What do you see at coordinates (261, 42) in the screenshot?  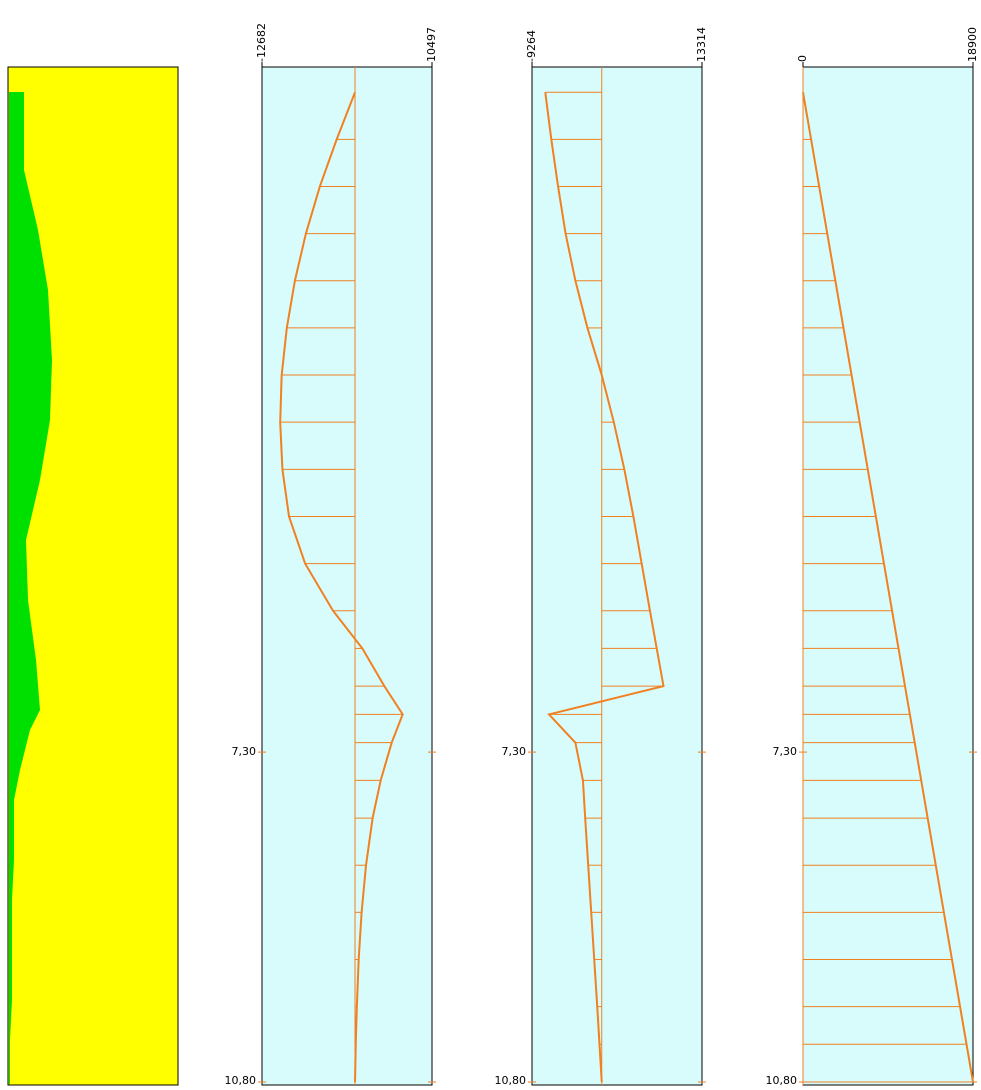 I see `x-tick-label: -12682` at bounding box center [261, 42].